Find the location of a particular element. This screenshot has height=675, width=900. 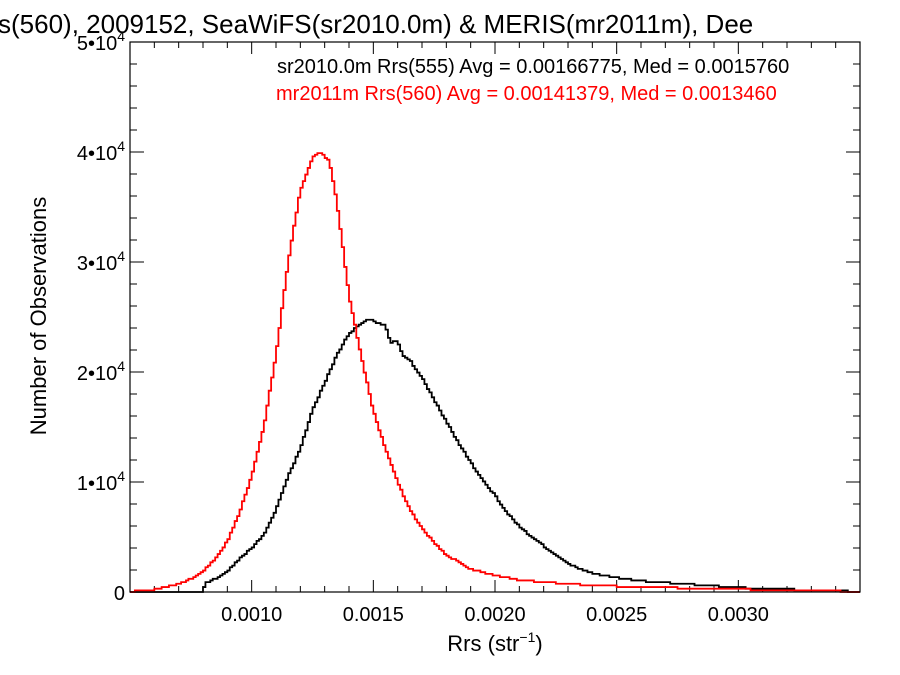

x-axis-label-unit-exponent: −1 is located at coordinates (527, 637).